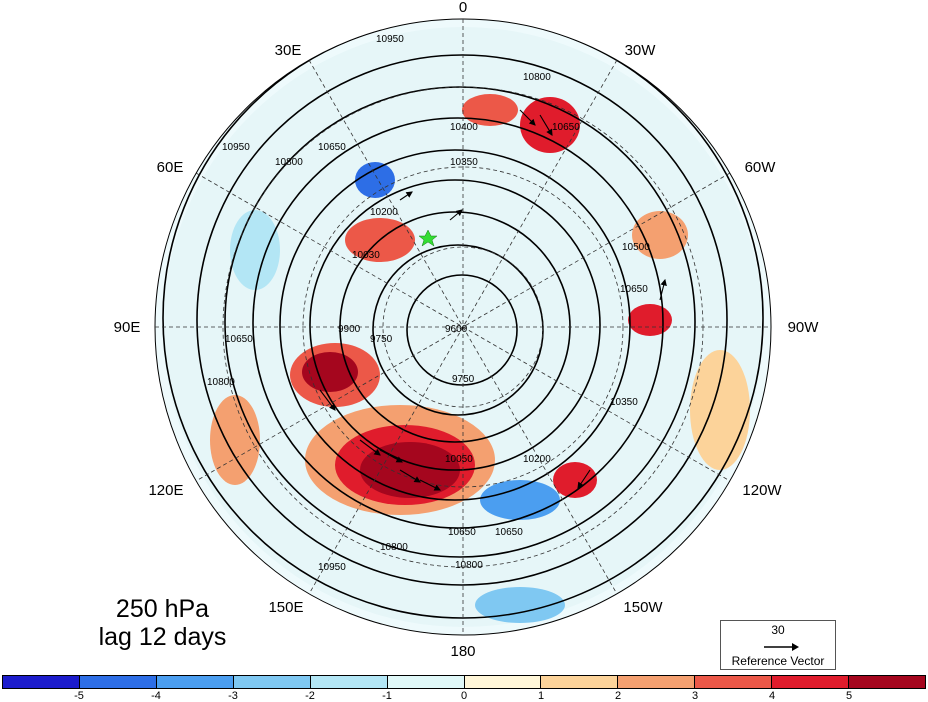 The width and height of the screenshot is (928, 702). I want to click on reference-vector-box: 30 Reference Vector, so click(778, 645).